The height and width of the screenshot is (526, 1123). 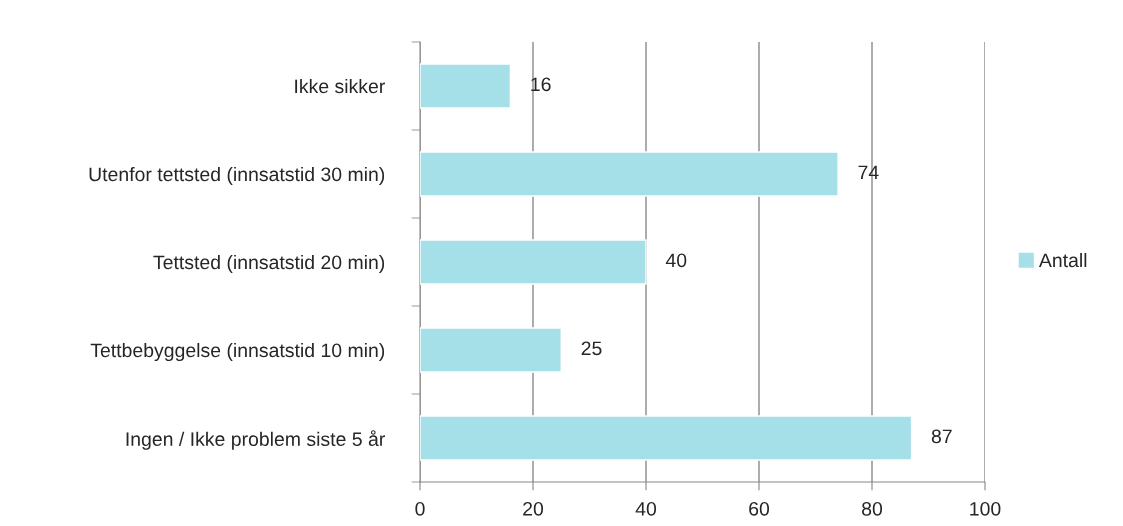 I want to click on y-tick-label: Utenfor tettsted (innsatstid 30 min), so click(x=237, y=176).